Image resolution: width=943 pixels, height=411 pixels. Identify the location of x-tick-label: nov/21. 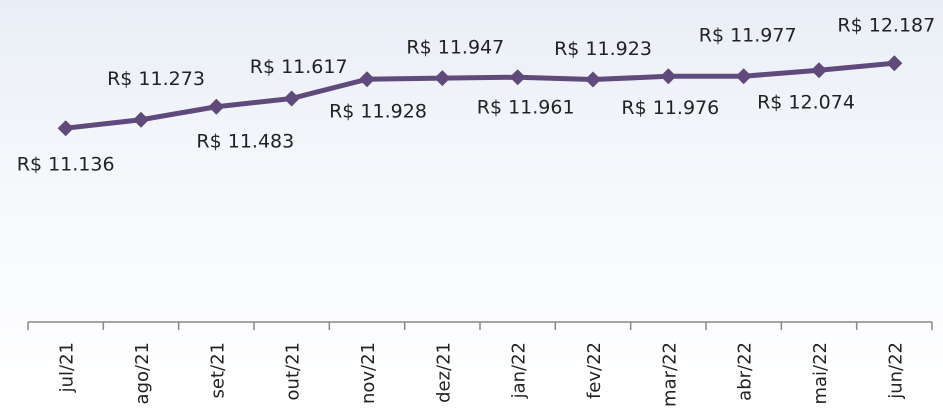
(368, 373).